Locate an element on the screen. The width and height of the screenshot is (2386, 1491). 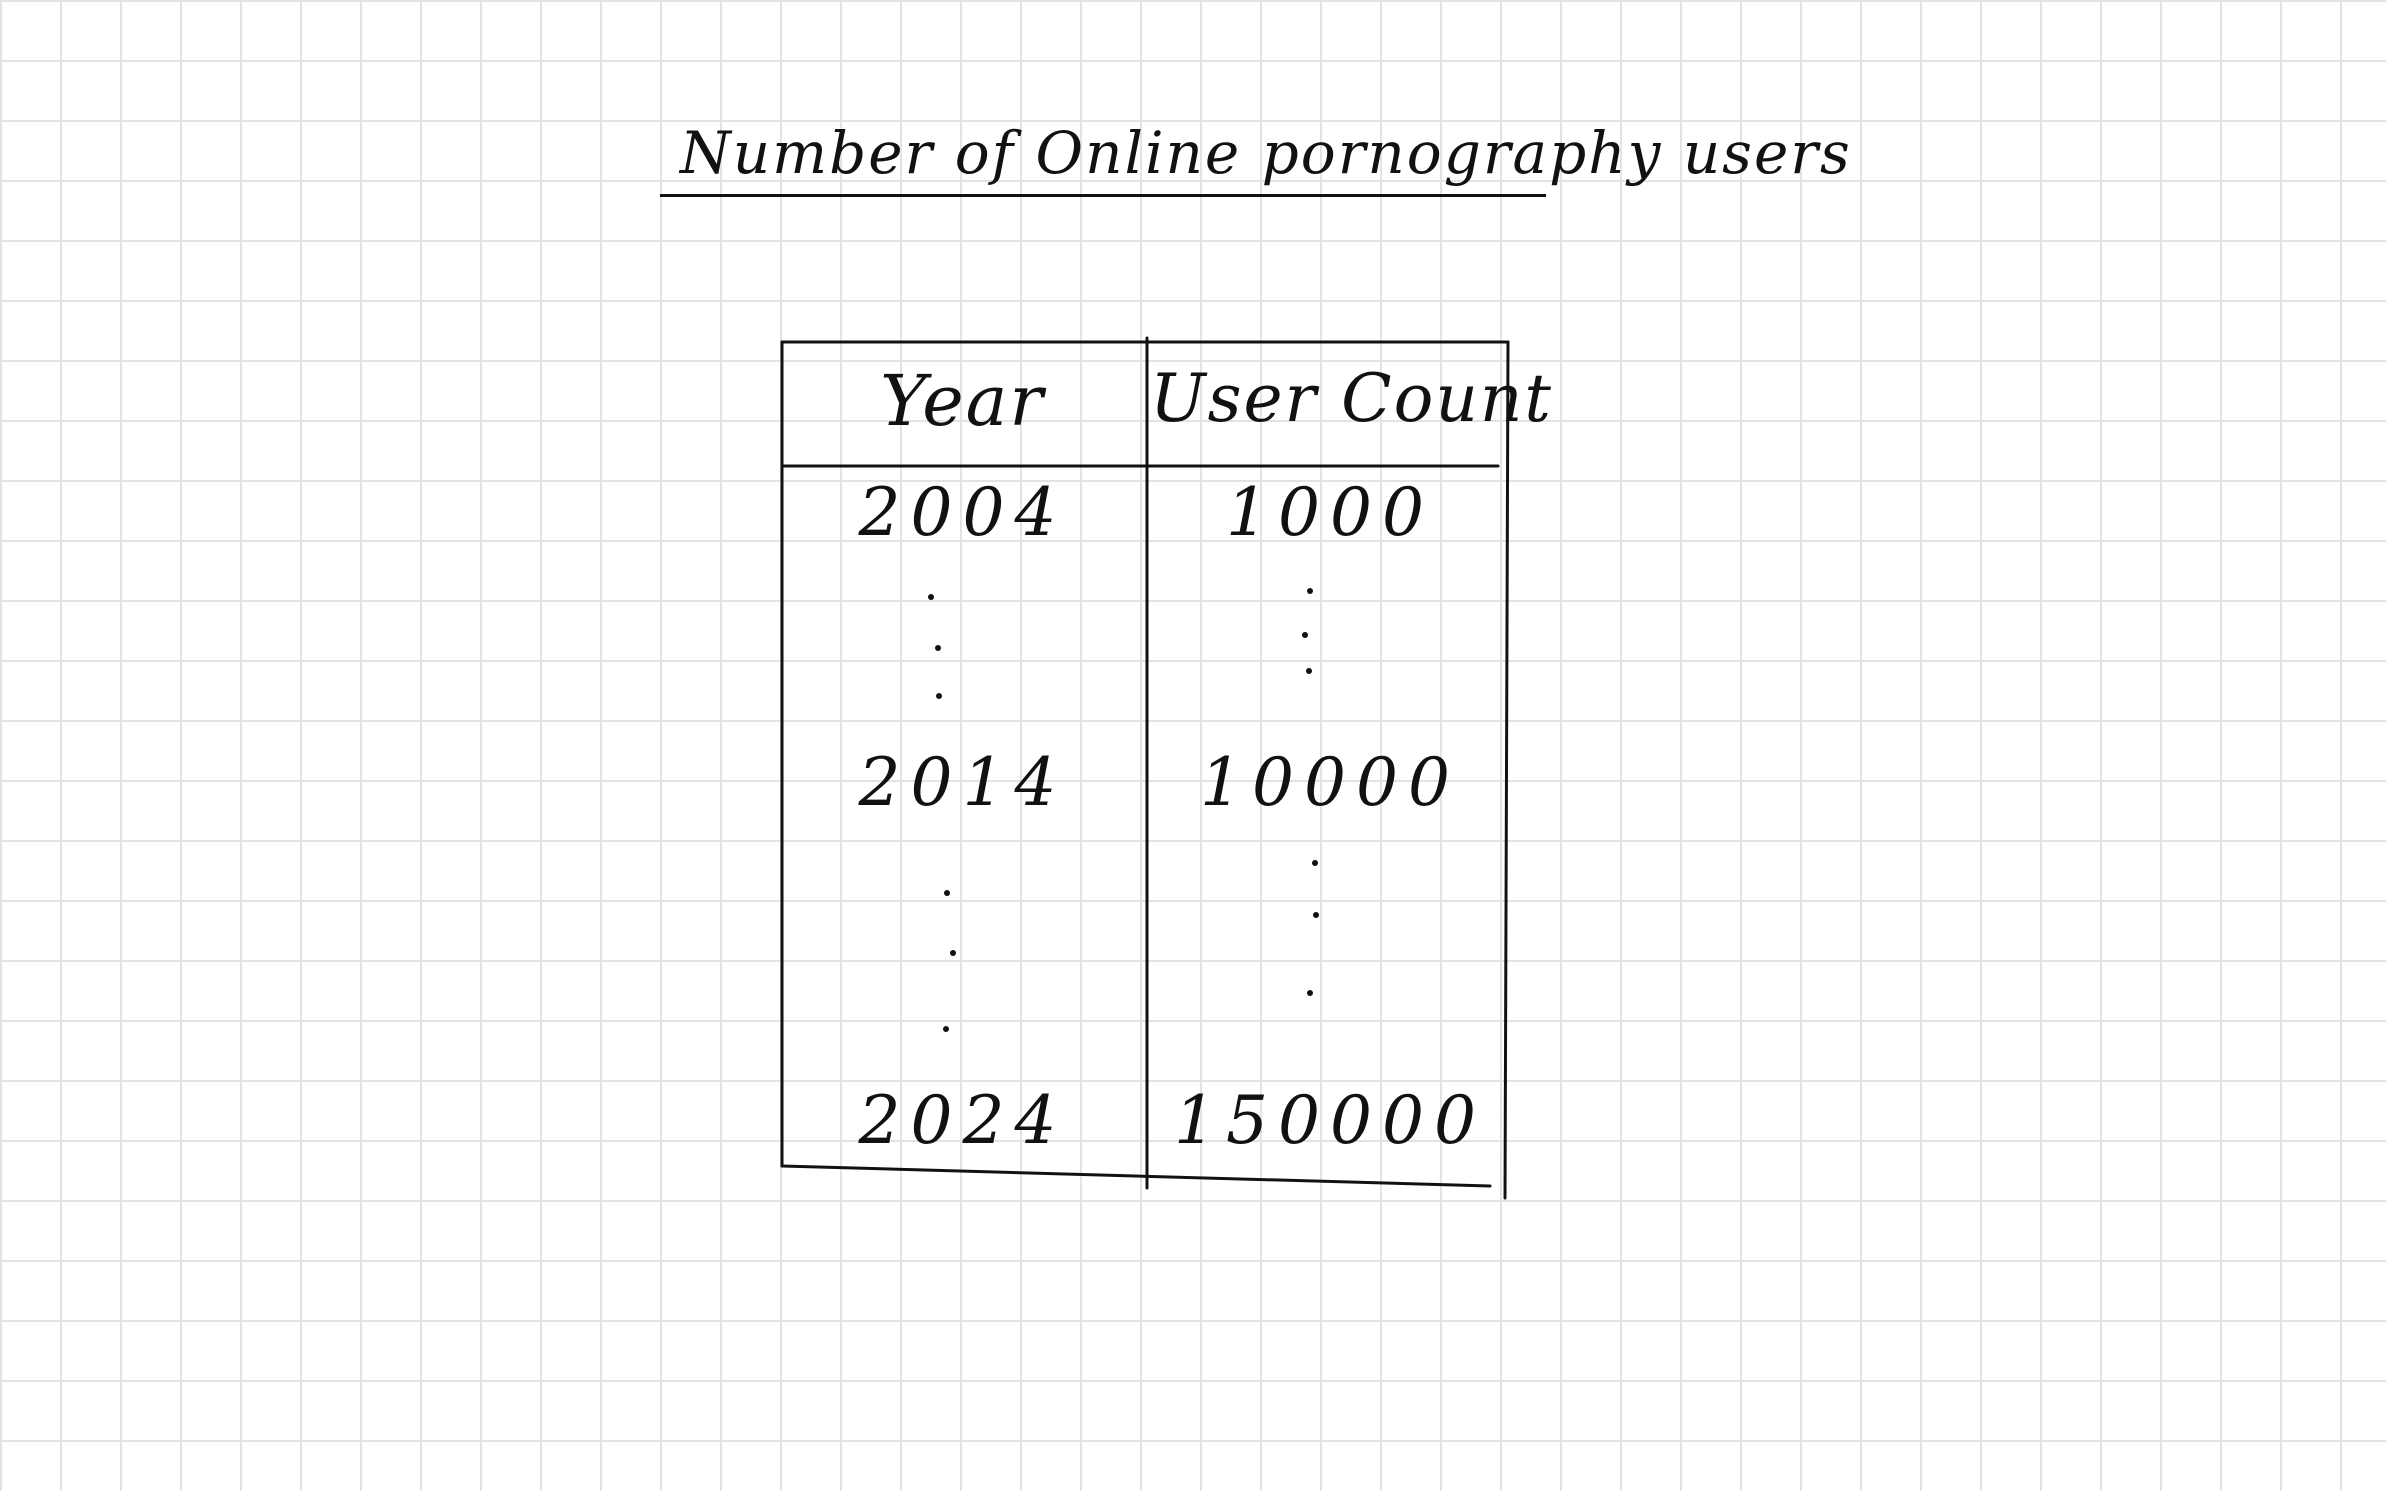
table-right-border is located at coordinates (1506, 770).